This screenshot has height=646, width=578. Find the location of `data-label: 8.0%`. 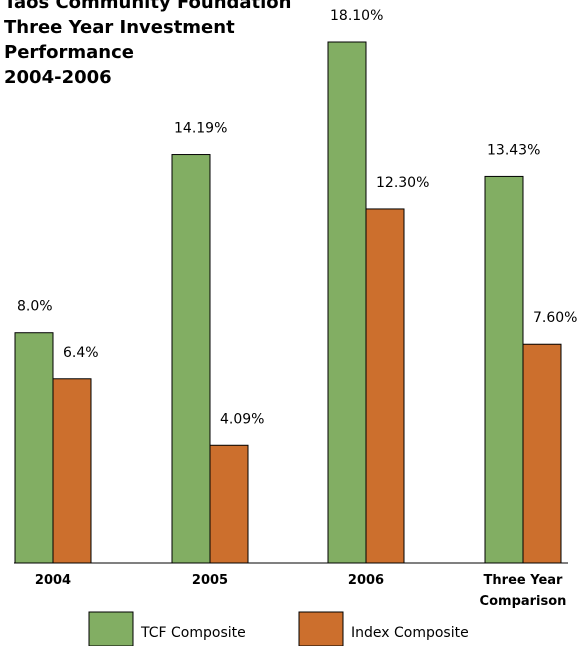

data-label: 8.0% is located at coordinates (35, 307).